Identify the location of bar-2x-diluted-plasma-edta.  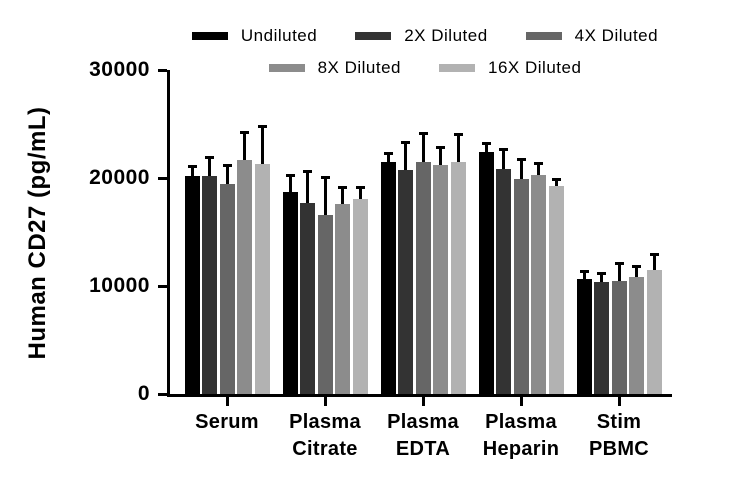
(405, 282).